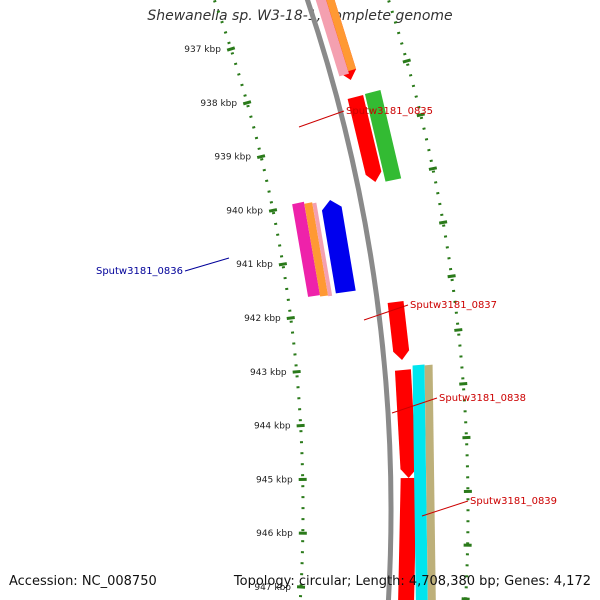 This screenshot has width=600, height=600. Describe the element at coordinates (430, 482) in the screenshot. I see `tan-feature` at that location.